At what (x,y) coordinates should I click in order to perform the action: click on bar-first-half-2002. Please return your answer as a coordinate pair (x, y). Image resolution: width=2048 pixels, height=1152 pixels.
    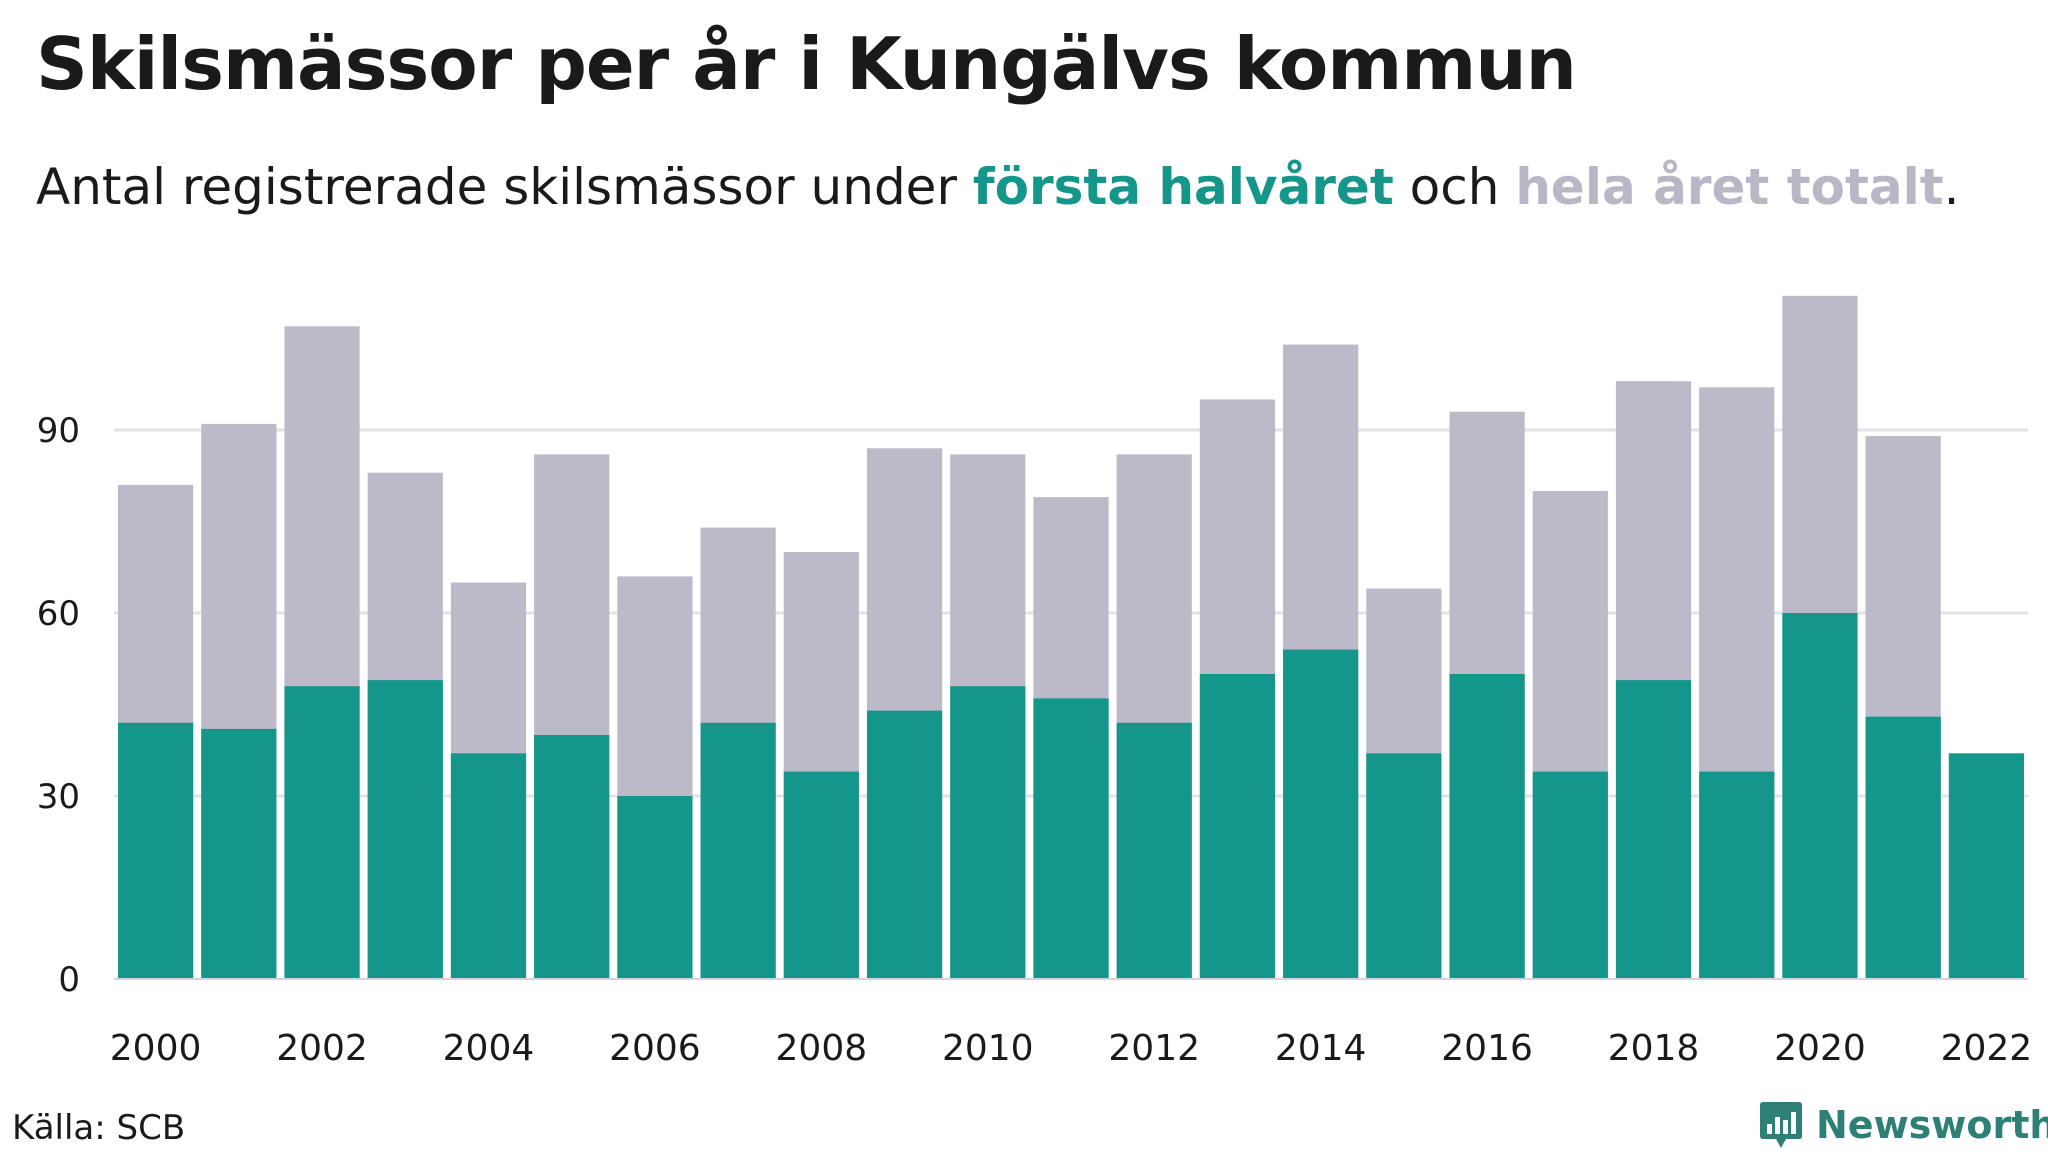
    Looking at the image, I should click on (322, 832).